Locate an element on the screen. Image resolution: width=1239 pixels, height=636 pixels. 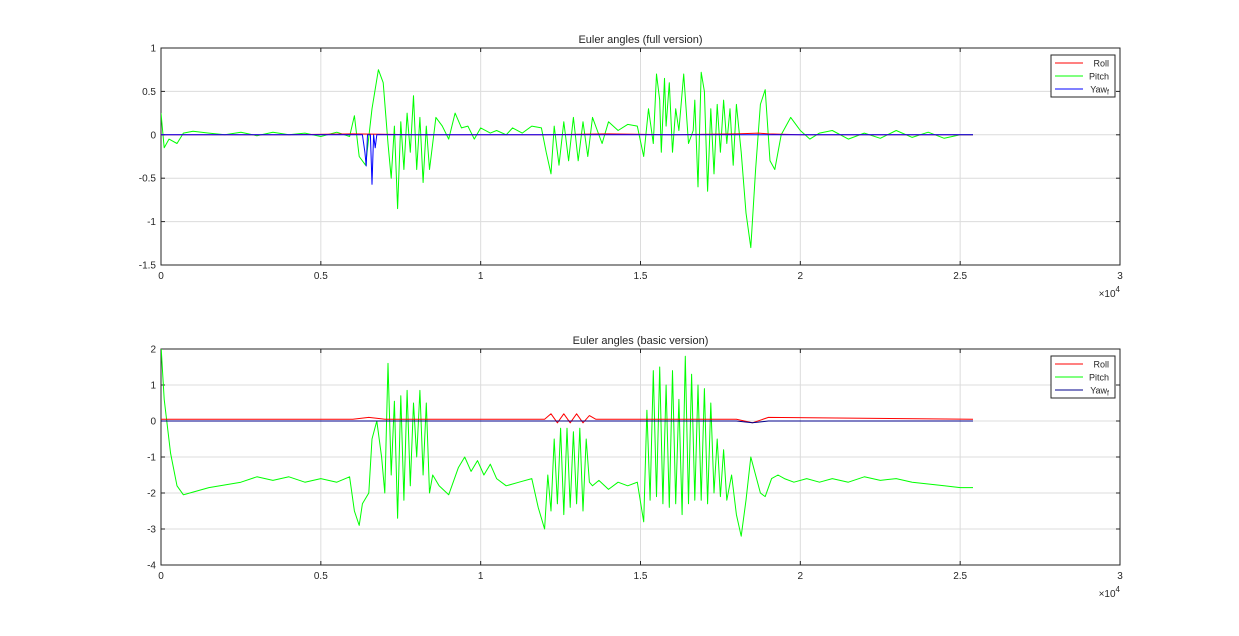
y-tick-label: -1.5 is located at coordinates (148, 266).